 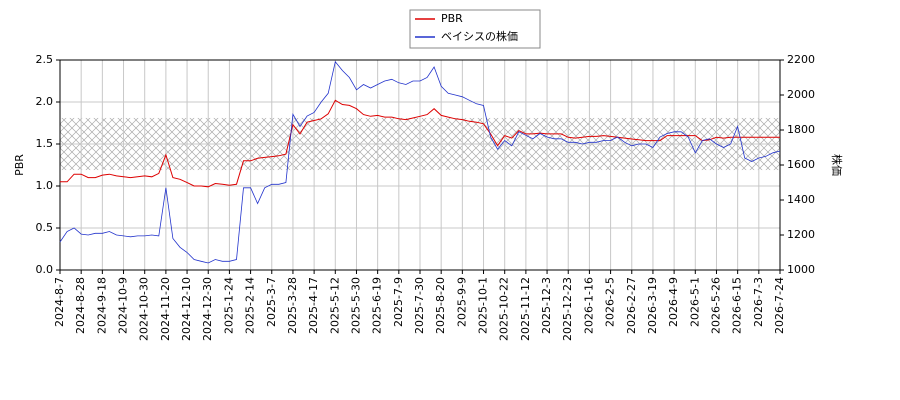 I want to click on y2-tick-label: 2000, so click(x=801, y=94).